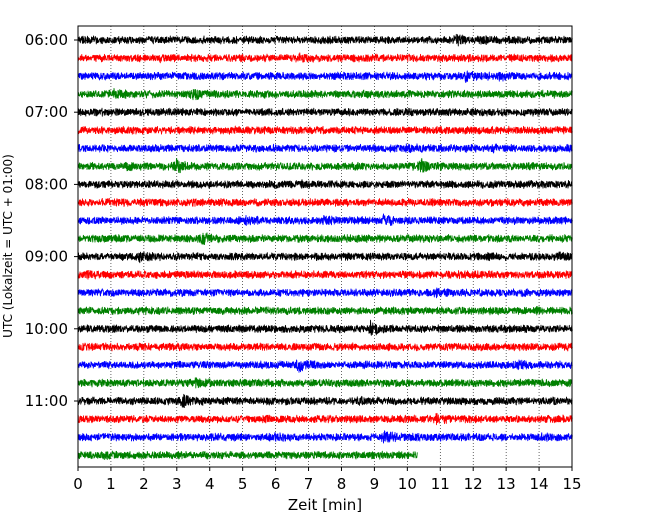  I want to click on x-tick-label: 0, so click(78, 484).